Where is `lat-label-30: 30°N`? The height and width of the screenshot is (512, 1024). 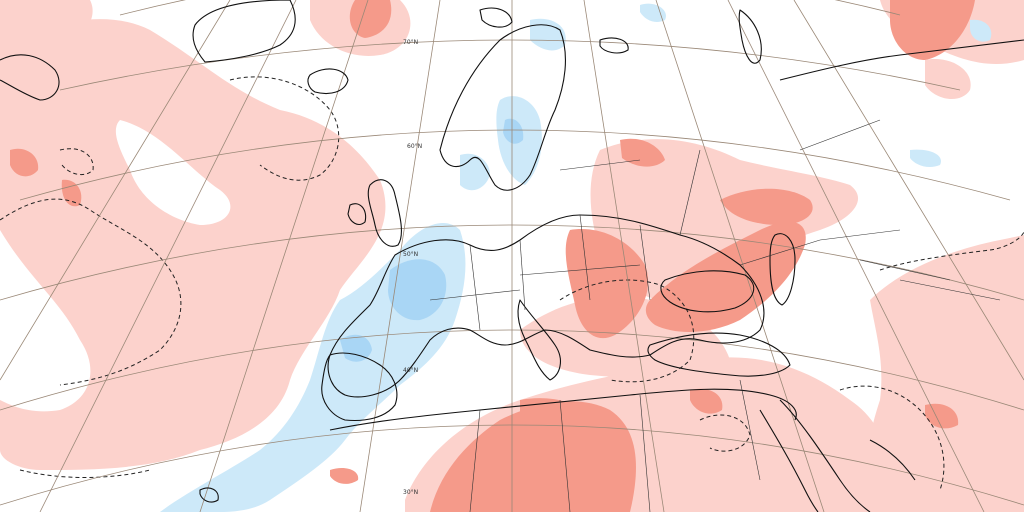 lat-label-30: 30°N is located at coordinates (410, 492).